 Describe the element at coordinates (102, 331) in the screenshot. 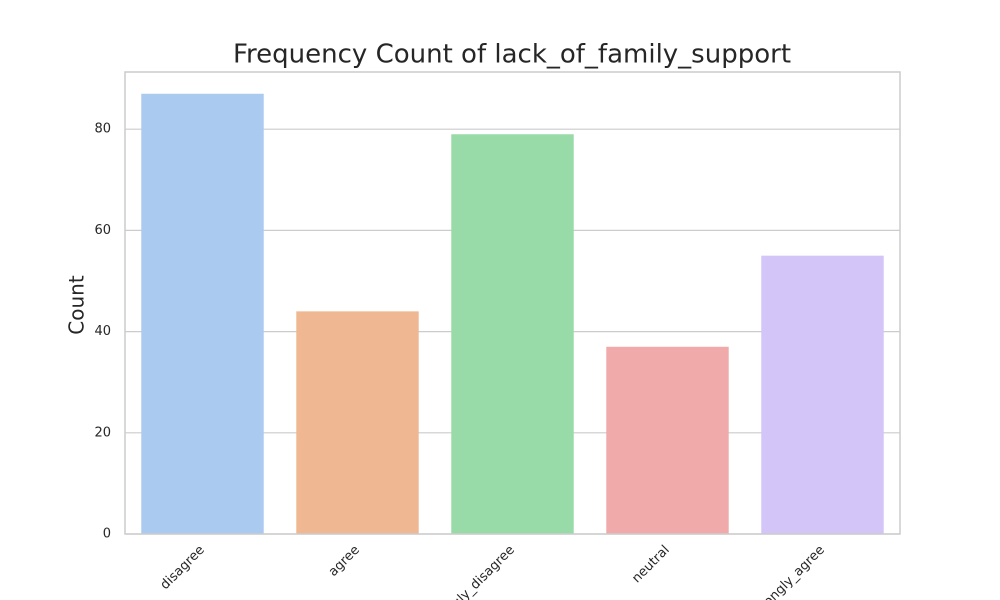

I see `y-tick-label: 40` at that location.